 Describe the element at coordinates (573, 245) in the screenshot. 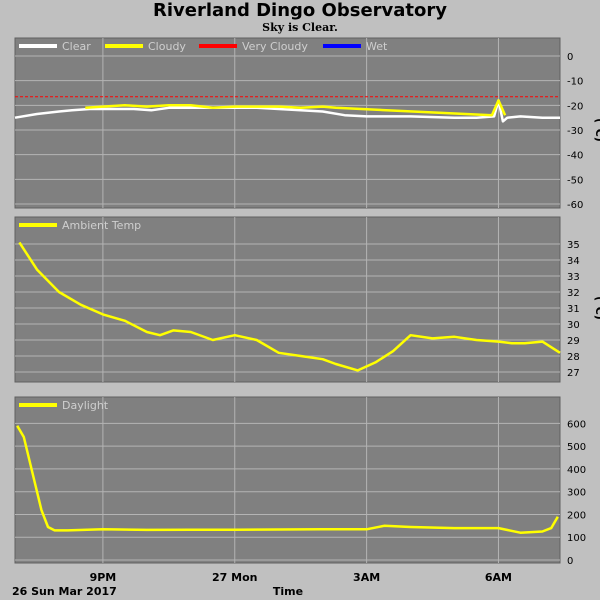

I see `y-tick-label: 35` at that location.